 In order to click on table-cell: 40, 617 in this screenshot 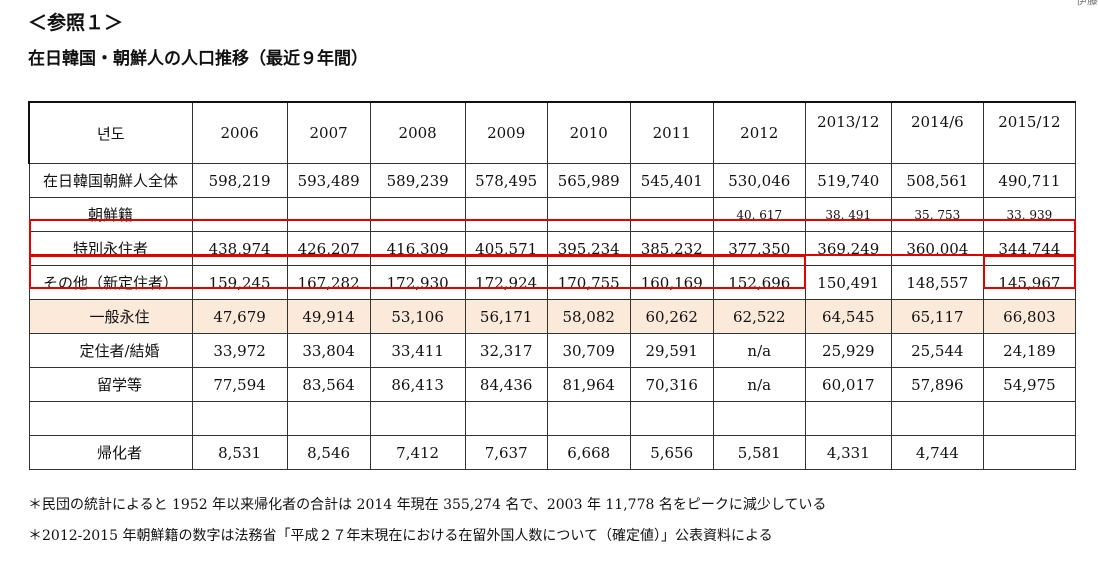, I will do `click(759, 214)`.